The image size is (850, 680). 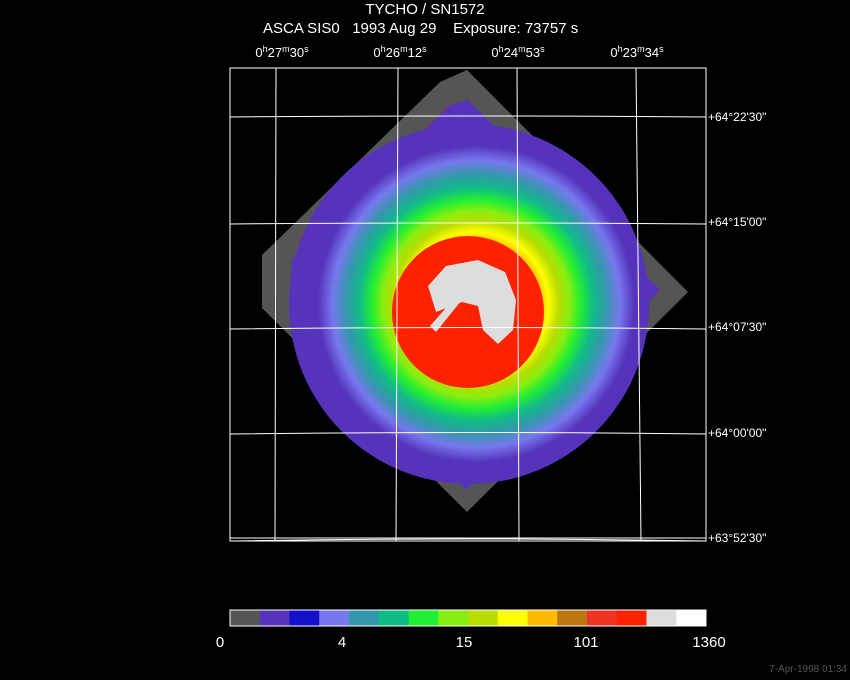 I want to click on colorbar-label: 101, so click(x=586, y=642).